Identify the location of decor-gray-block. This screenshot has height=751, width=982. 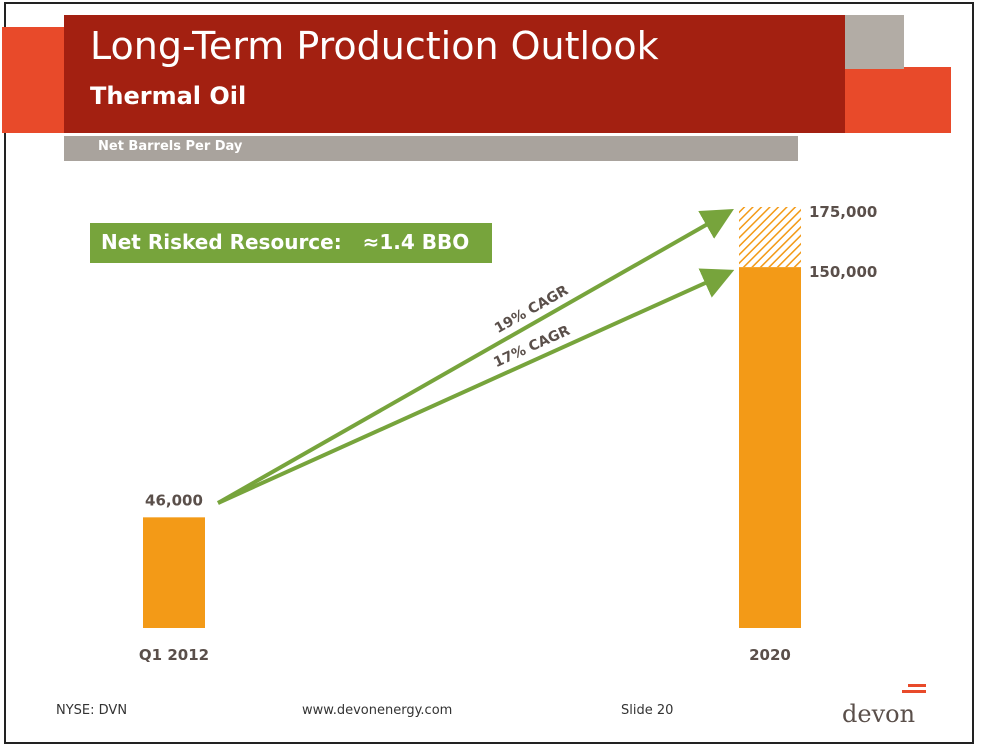
(874, 42).